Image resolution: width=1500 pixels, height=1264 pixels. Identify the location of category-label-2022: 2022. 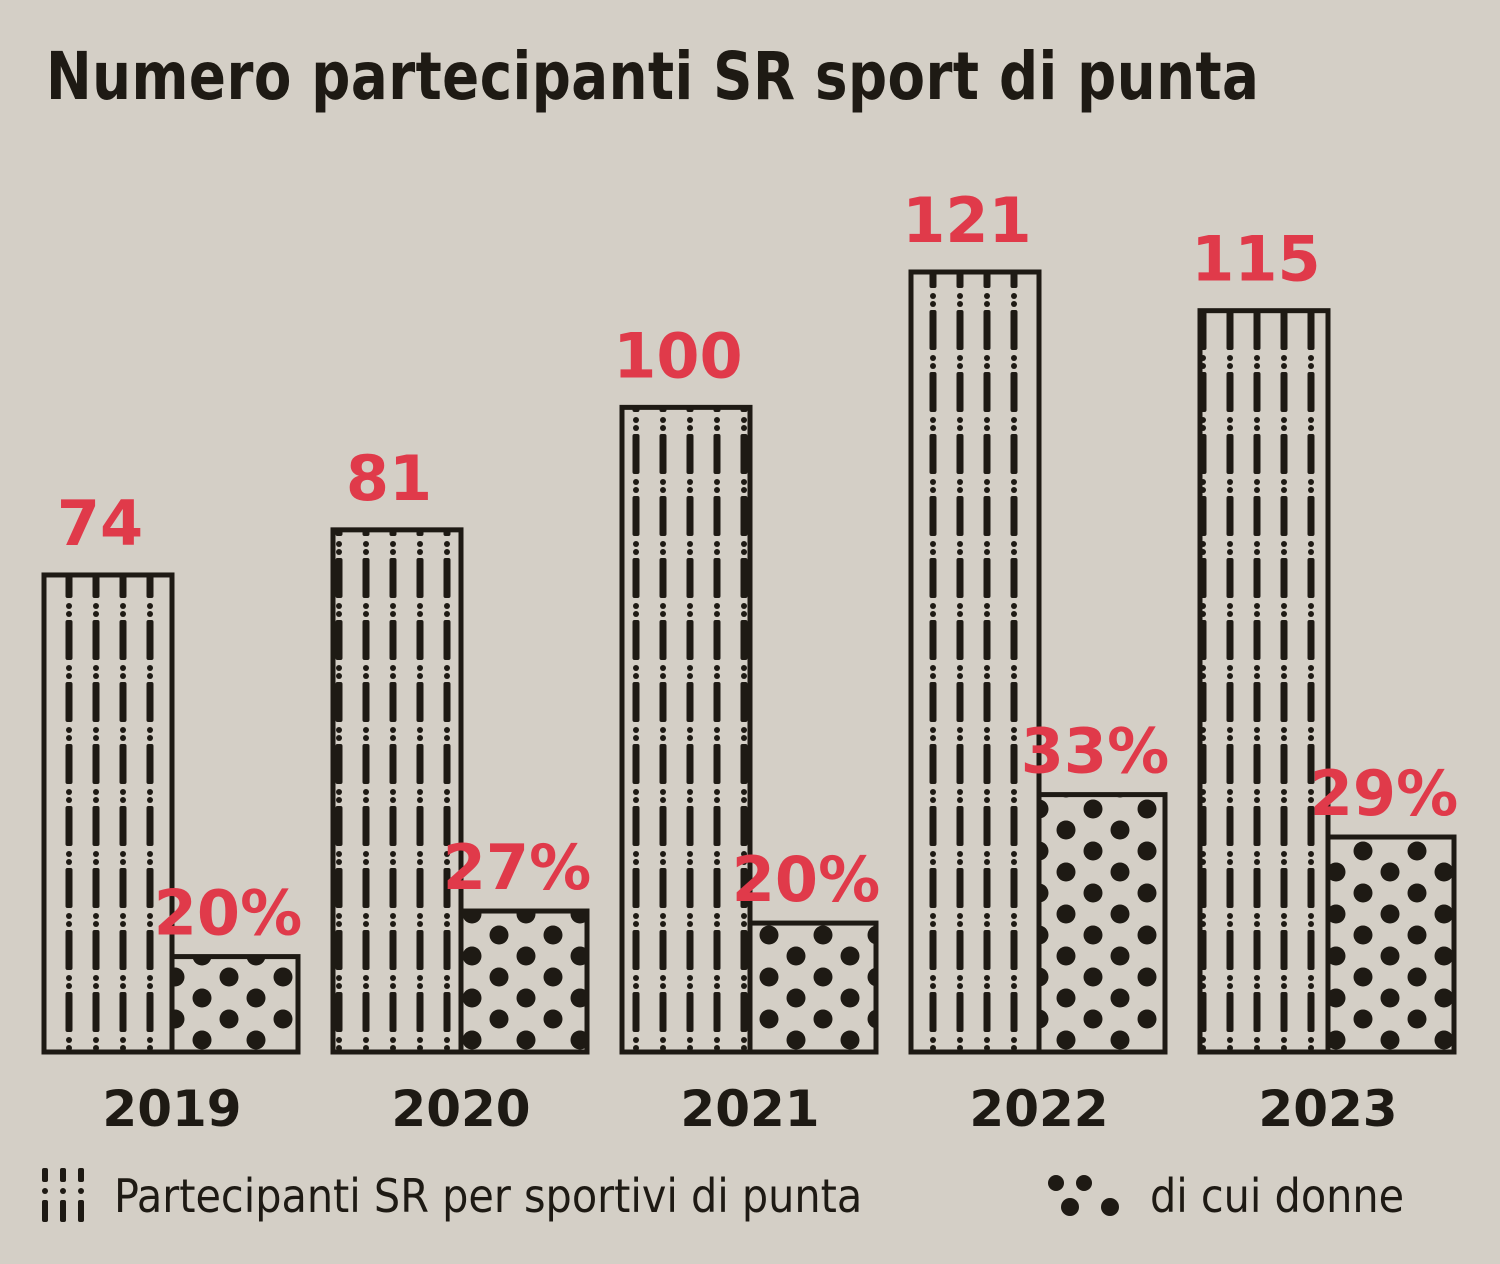
(1038, 1109).